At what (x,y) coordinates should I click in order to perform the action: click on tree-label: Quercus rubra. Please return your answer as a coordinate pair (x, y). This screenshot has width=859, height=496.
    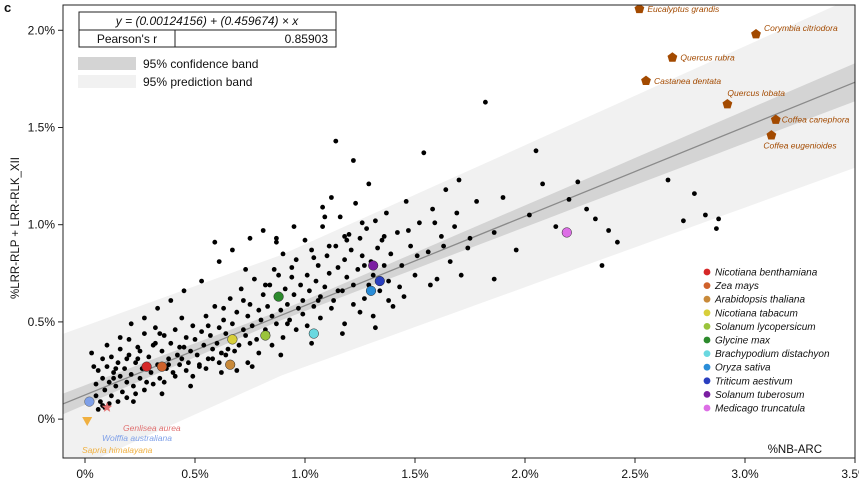
    Looking at the image, I should click on (707, 57).